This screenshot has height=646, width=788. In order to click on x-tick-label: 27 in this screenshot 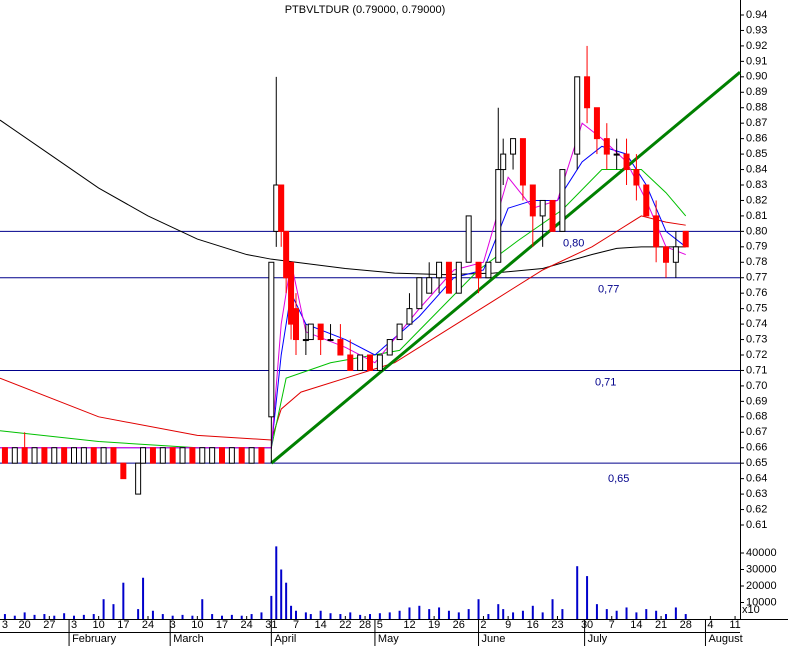, I will do `click(49, 625)`.